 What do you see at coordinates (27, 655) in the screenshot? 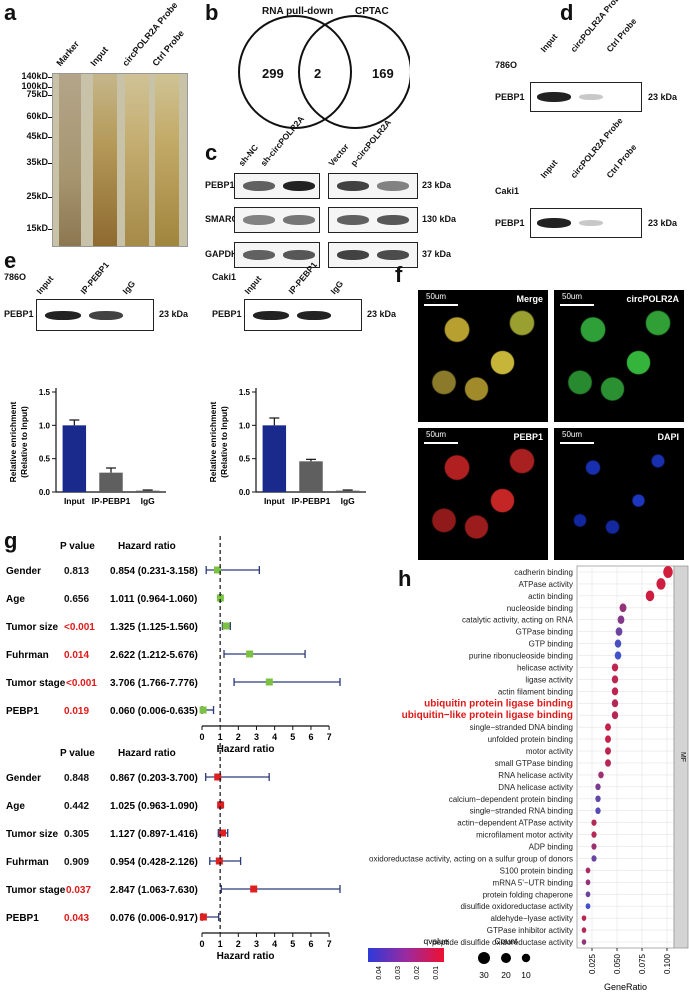
I see `variable-name: Fuhrman` at bounding box center [27, 655].